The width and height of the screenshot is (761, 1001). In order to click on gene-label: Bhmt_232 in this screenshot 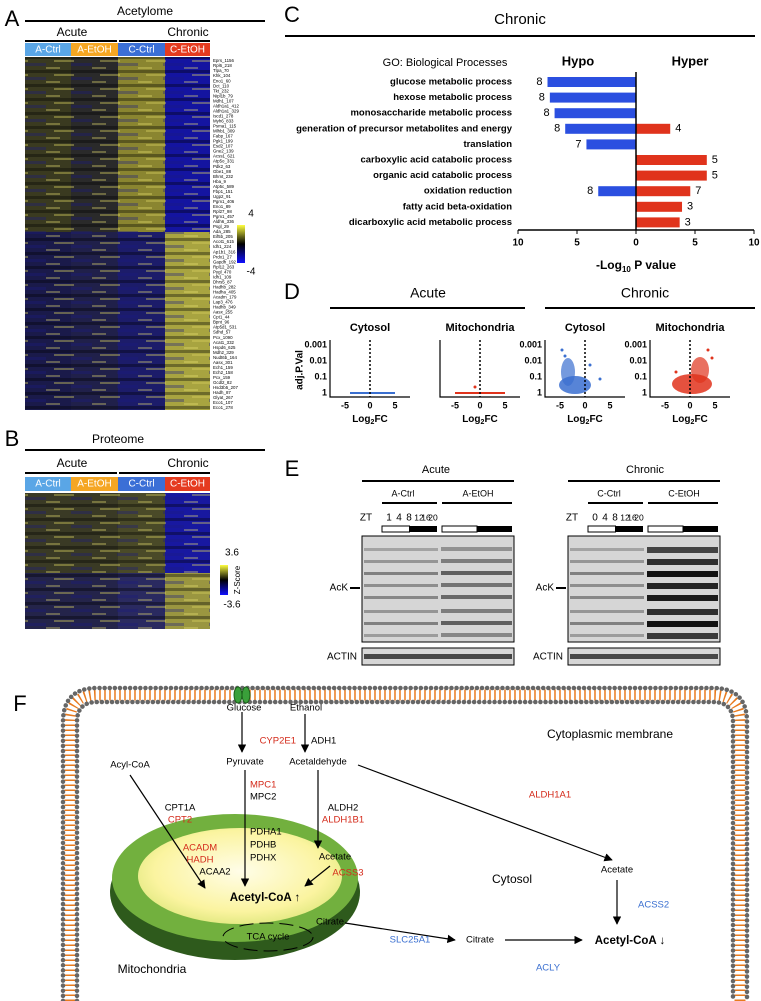, I will do `click(223, 176)`.